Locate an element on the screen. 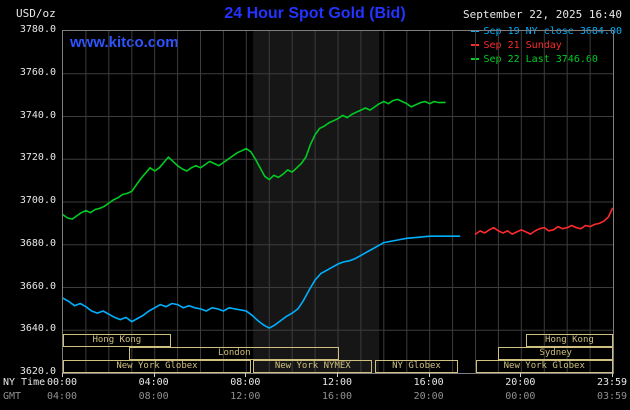  session-label: London is located at coordinates (234, 353).